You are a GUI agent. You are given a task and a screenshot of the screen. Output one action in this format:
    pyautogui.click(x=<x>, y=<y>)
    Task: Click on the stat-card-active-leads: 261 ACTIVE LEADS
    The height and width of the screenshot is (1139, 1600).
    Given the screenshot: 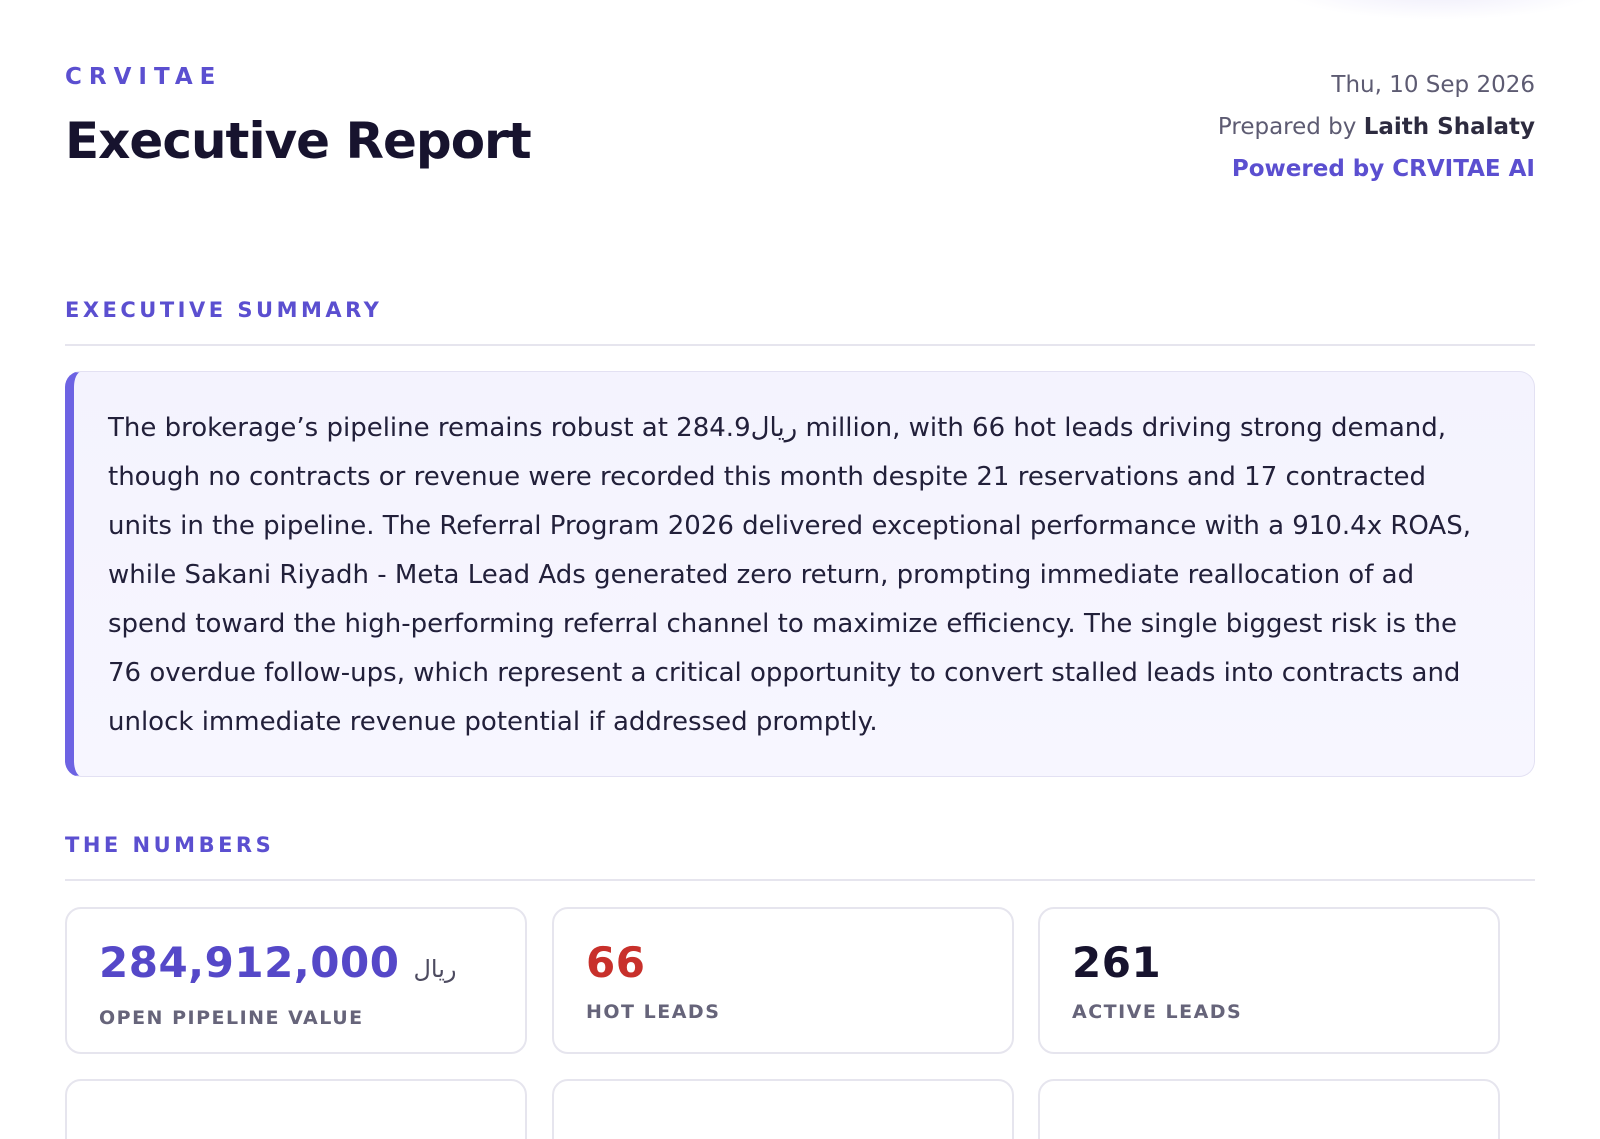 What is the action you would take?
    pyautogui.click(x=1269, y=980)
    